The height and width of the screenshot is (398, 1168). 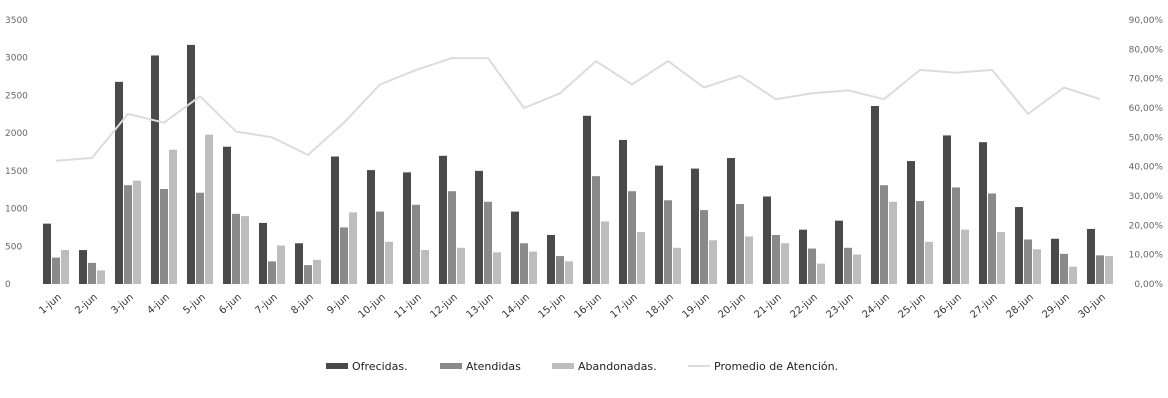 I want to click on x-axis-tick-label: 12-jun, so click(x=443, y=306).